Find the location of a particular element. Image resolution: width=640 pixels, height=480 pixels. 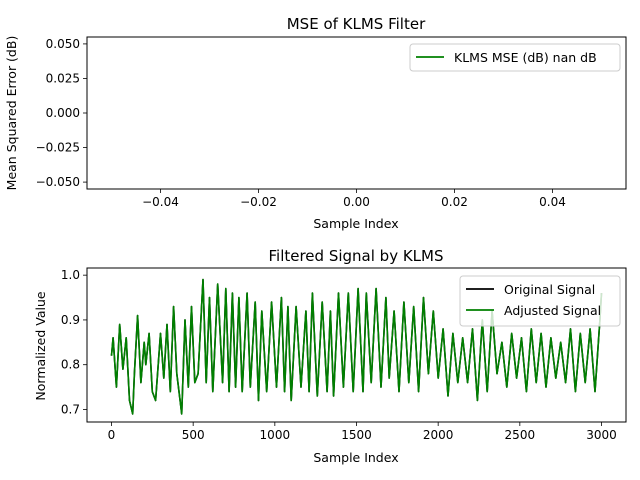

mse-x-tick-label: 0.00 is located at coordinates (356, 202).